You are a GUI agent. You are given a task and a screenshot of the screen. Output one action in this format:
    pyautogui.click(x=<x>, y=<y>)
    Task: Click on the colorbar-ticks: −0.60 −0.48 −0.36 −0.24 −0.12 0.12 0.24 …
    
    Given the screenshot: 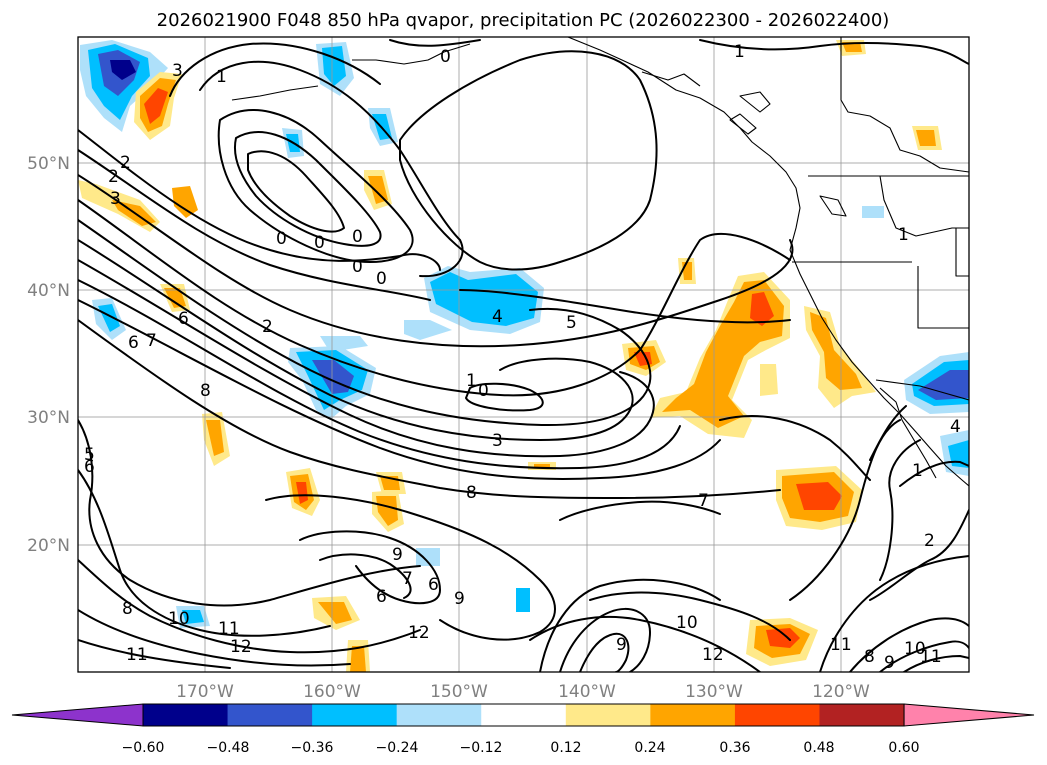 What is the action you would take?
    pyautogui.click(x=521, y=748)
    